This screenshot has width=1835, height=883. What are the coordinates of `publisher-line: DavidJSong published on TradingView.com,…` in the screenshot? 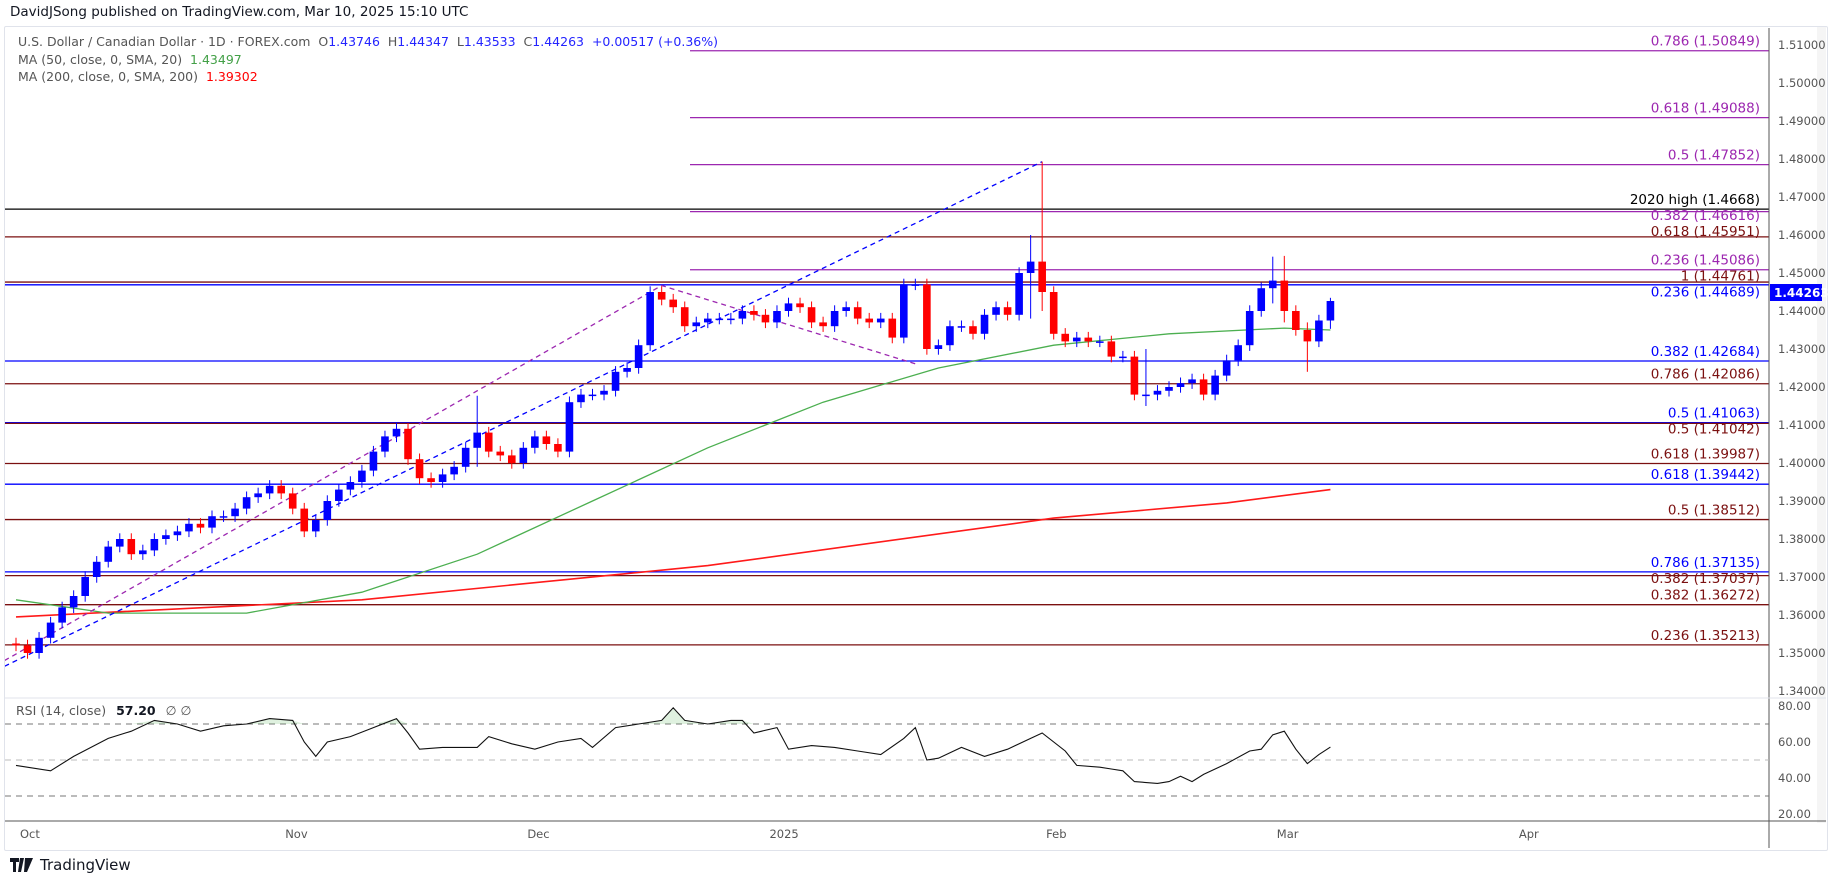 It's located at (239, 12).